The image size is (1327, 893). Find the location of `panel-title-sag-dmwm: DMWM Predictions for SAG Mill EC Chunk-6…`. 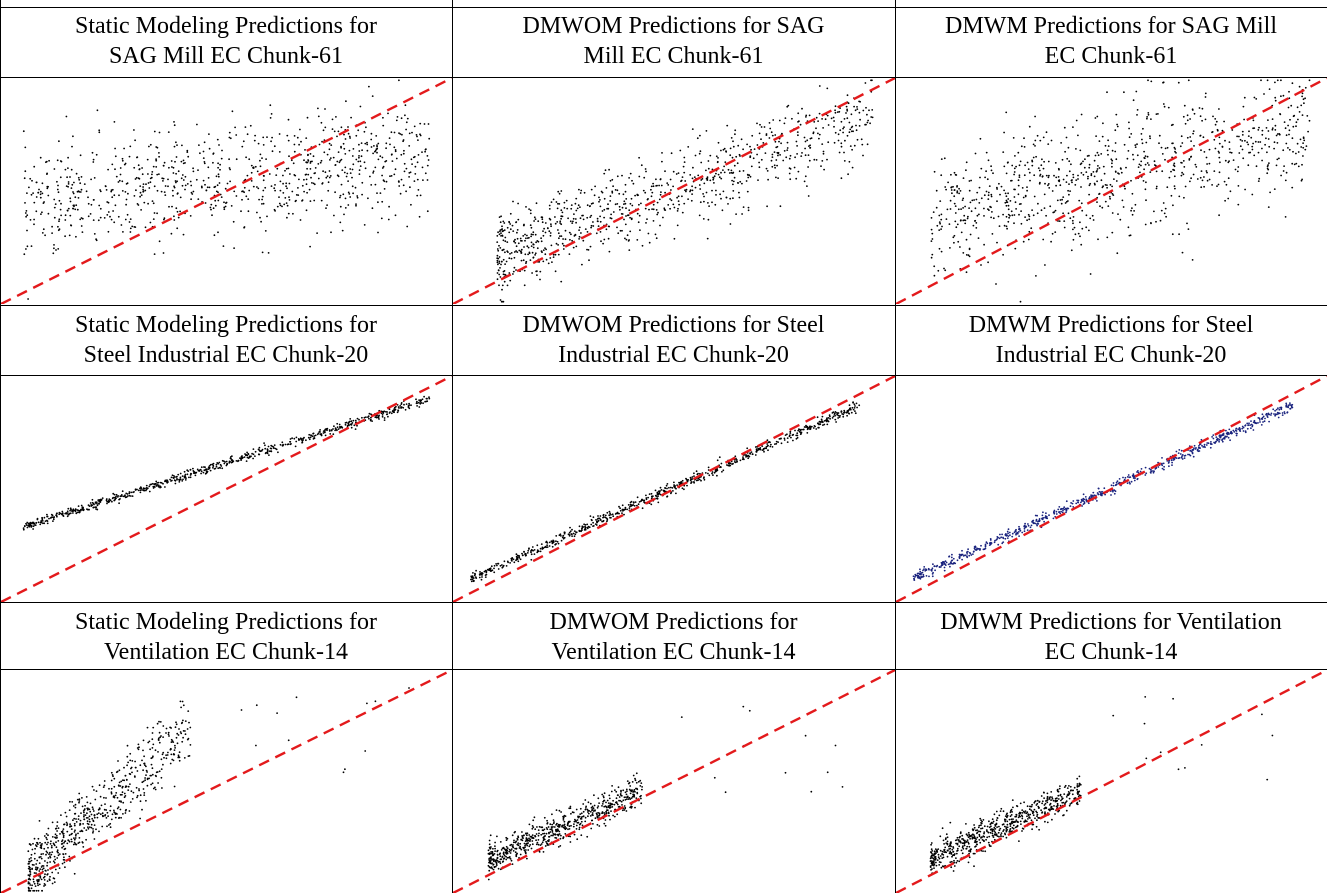

panel-title-sag-dmwm: DMWM Predictions for SAG Mill EC Chunk-6… is located at coordinates (1111, 41).